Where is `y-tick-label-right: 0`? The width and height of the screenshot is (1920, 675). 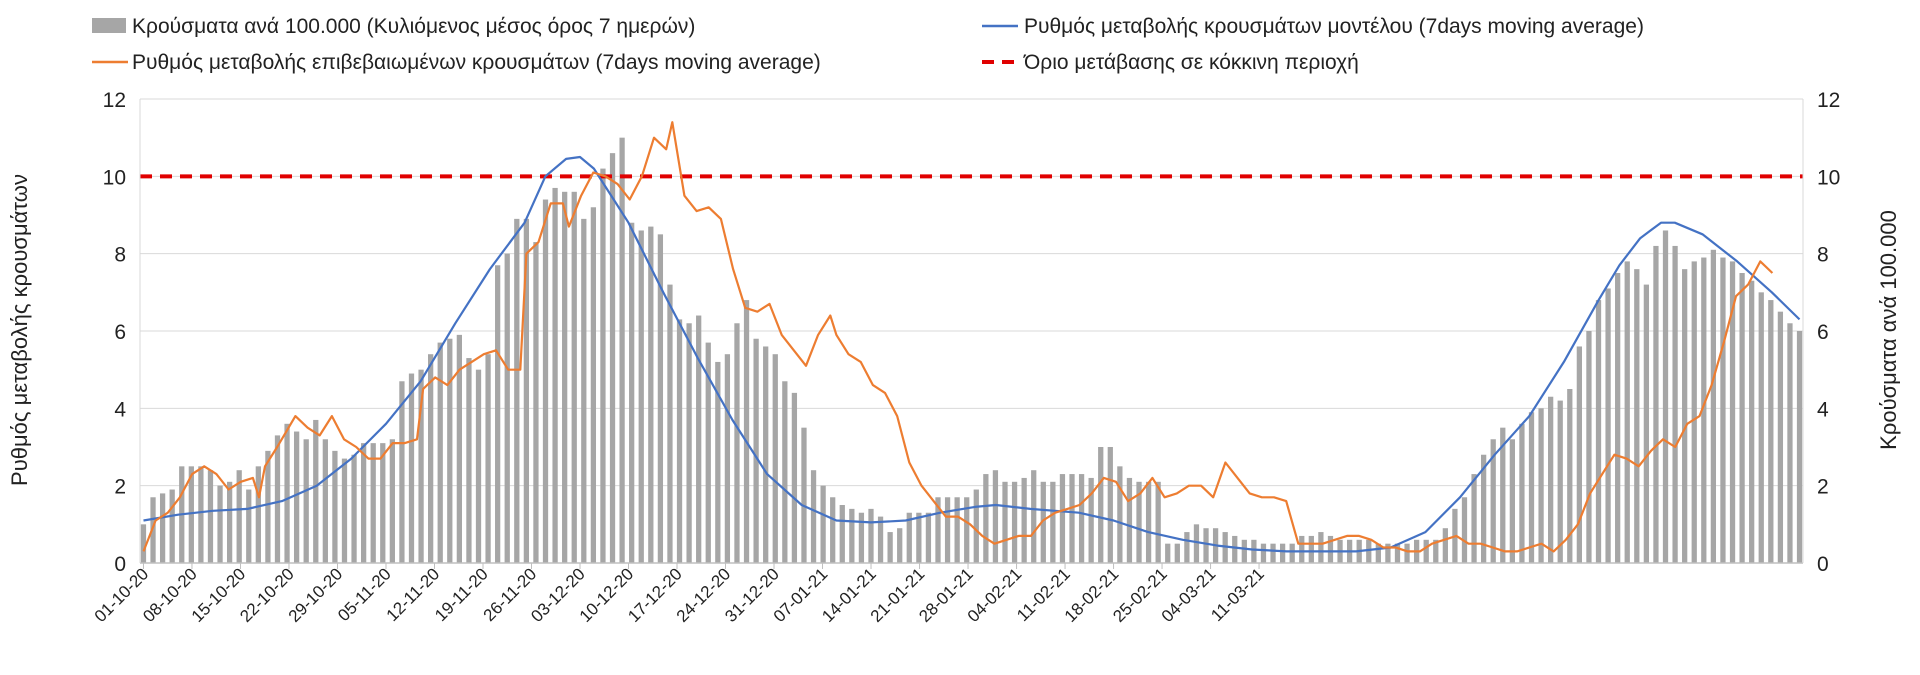
y-tick-label-right: 0 is located at coordinates (1823, 564).